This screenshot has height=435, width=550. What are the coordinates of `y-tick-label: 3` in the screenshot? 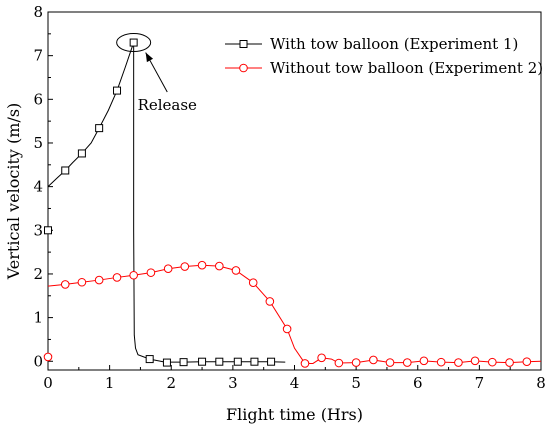 It's located at (38, 230).